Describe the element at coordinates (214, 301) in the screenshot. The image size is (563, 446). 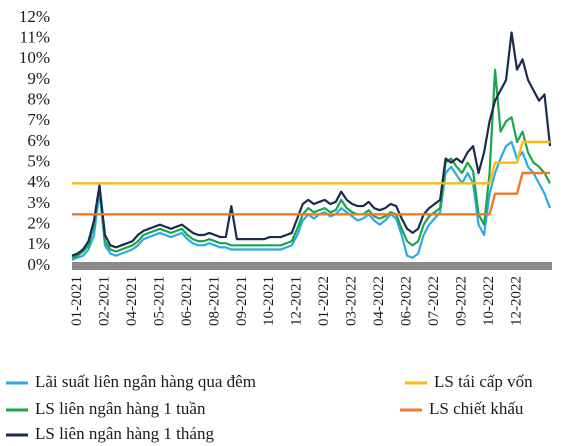
I see `x-tick-label: 08-2021` at that location.